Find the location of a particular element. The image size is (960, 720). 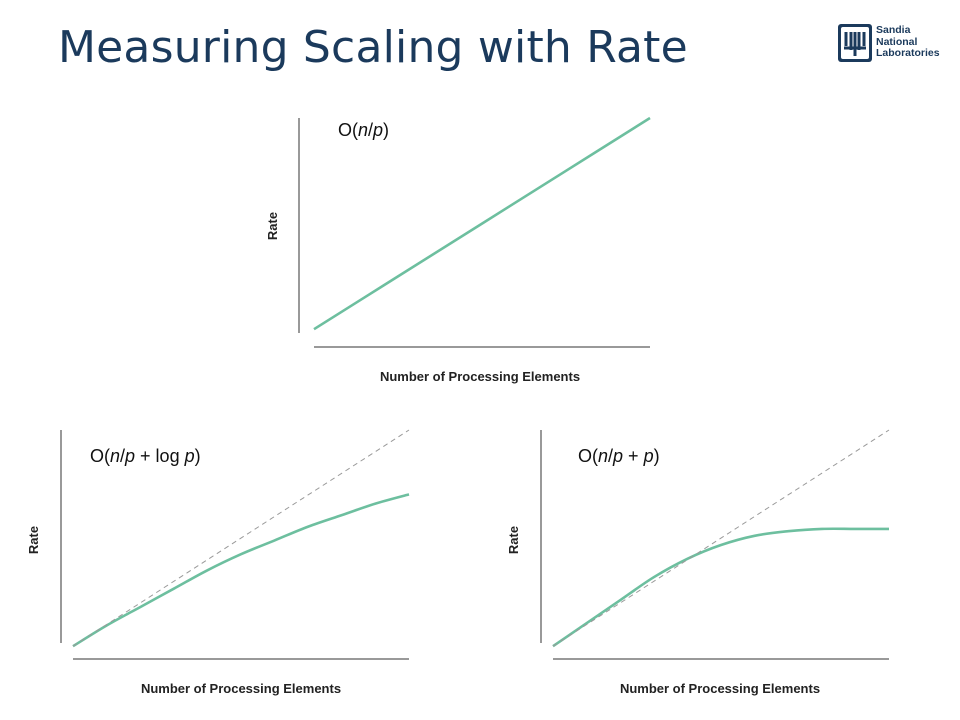

sandia-logo: Sandia National Laboratories is located at coordinates (890, 46).